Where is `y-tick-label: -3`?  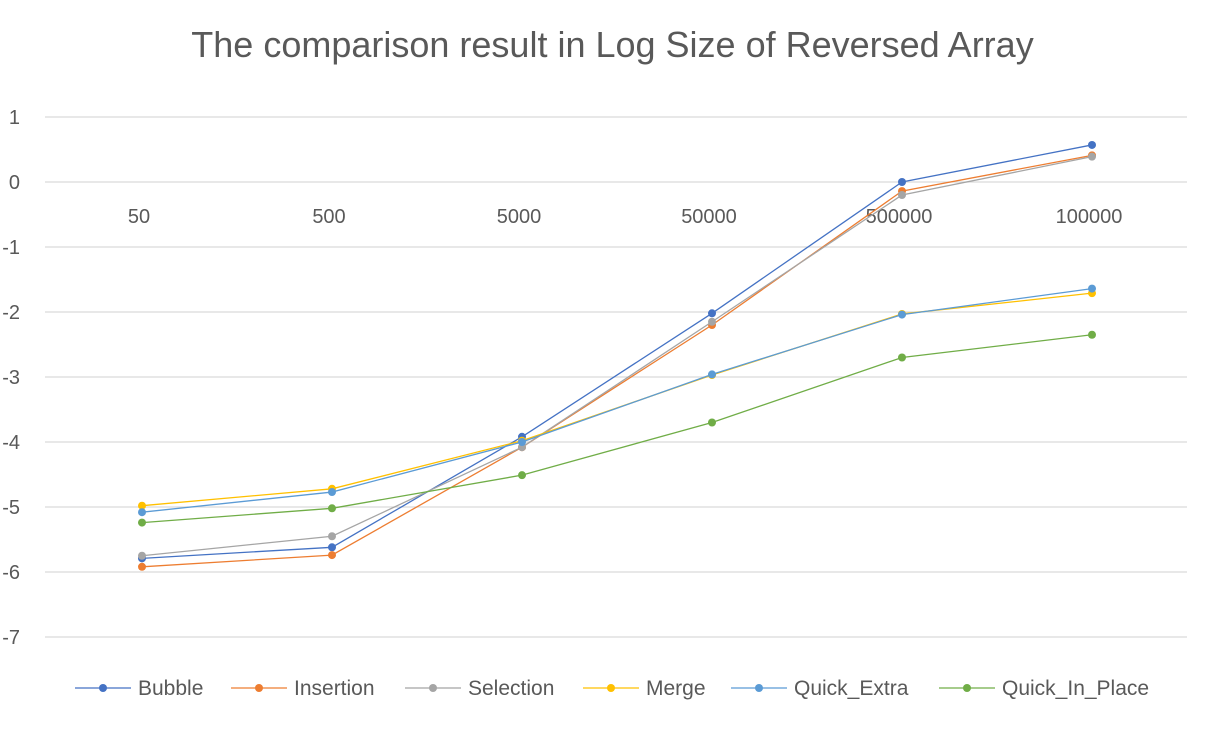
y-tick-label: -3 is located at coordinates (11, 378).